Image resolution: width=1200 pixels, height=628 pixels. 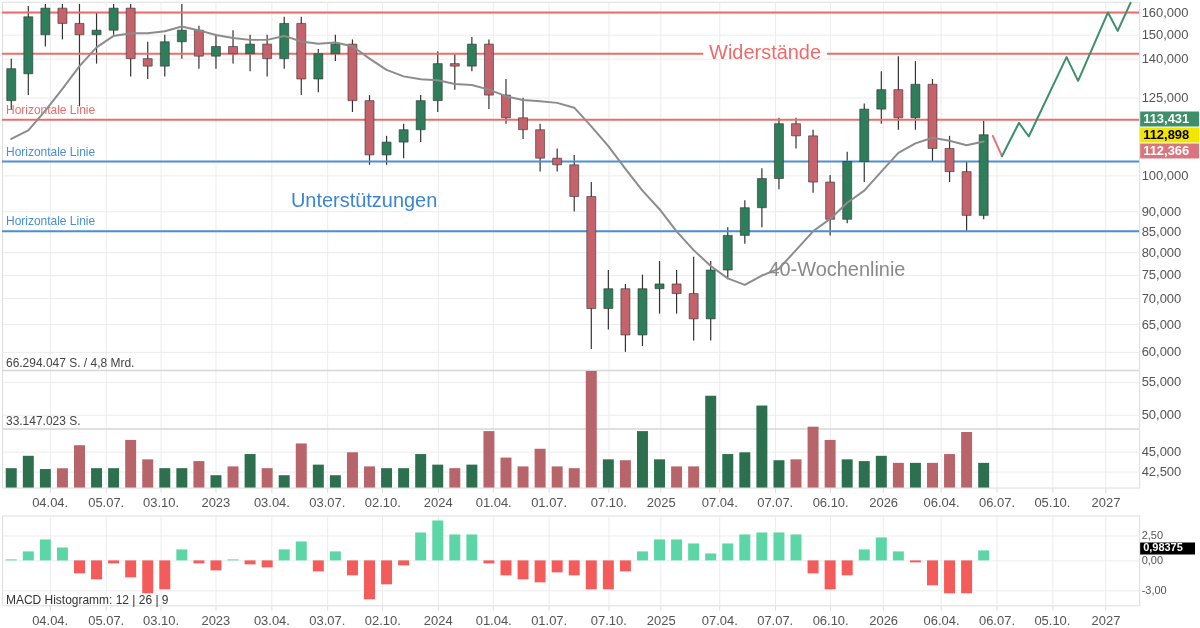 I want to click on y-tick-label: 0,00, so click(x=1152, y=559).